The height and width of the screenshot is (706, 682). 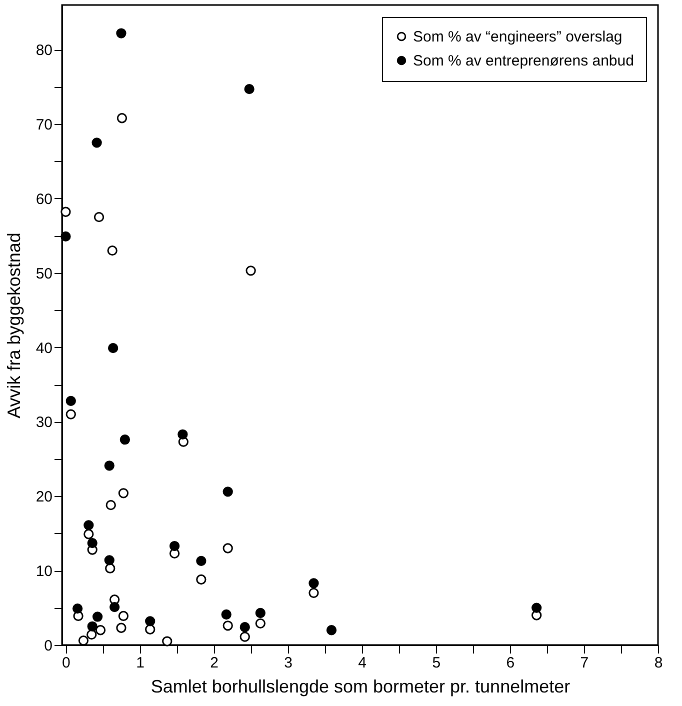 What do you see at coordinates (44, 125) in the screenshot?
I see `y-tick-label: 70` at bounding box center [44, 125].